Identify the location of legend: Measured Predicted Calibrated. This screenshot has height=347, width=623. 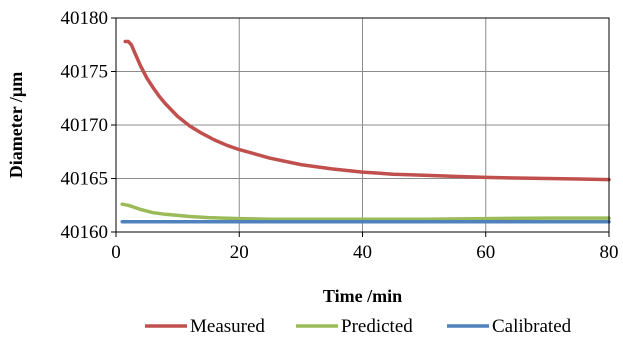
(358, 326).